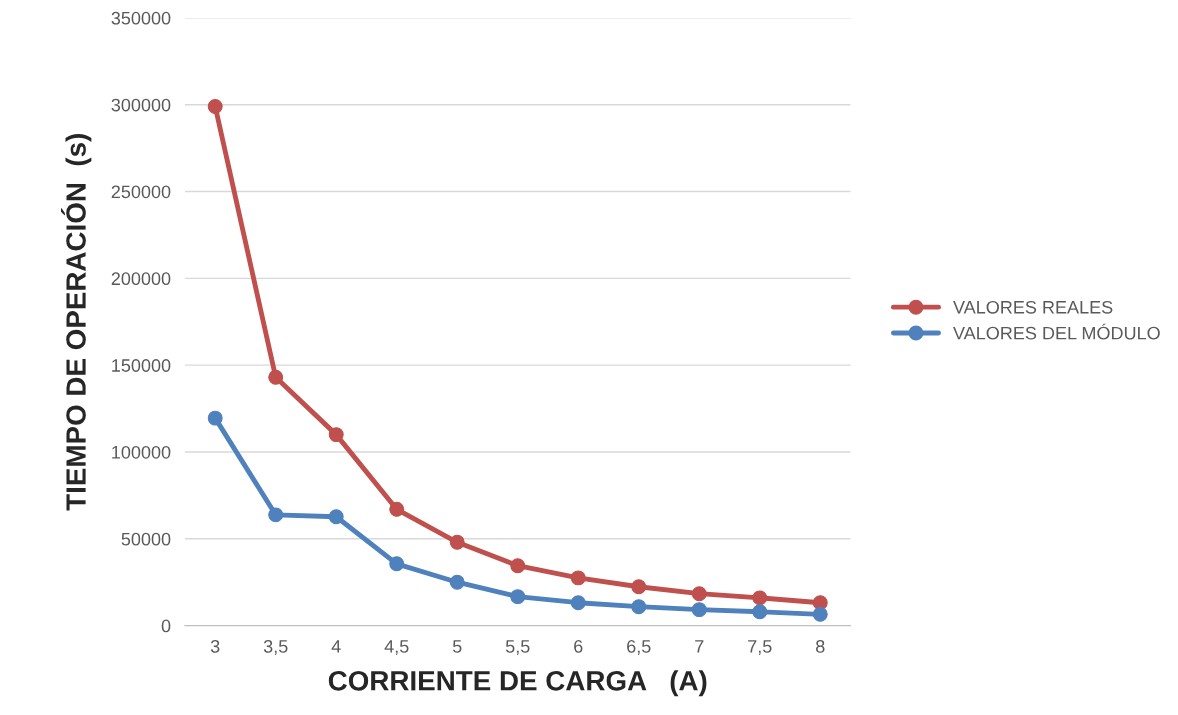 The width and height of the screenshot is (1178, 715). What do you see at coordinates (396, 647) in the screenshot?
I see `x-tick-label: 4,5` at bounding box center [396, 647].